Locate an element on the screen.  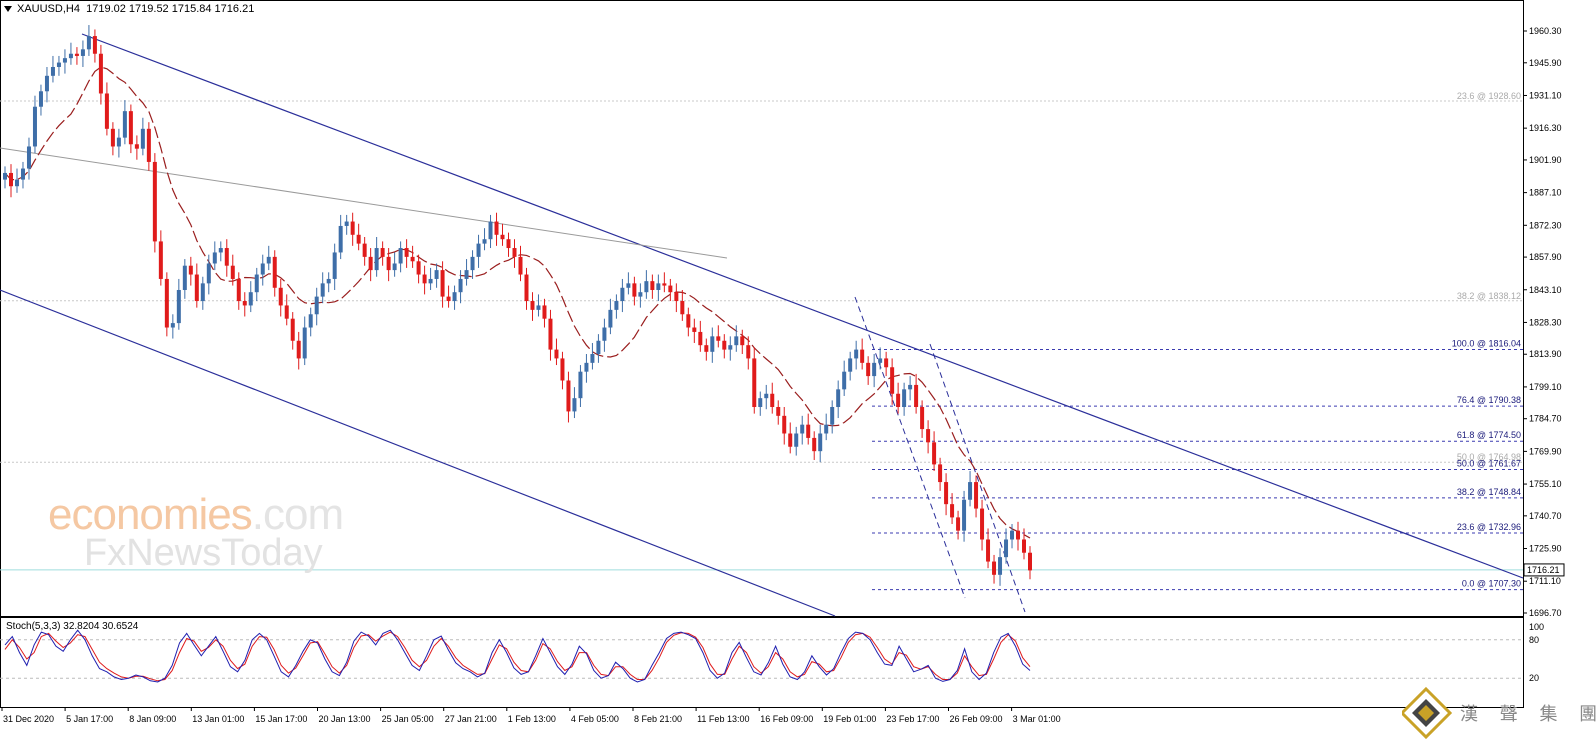
time-tick-label-10: 8 Feb 21:00 is located at coordinates (658, 719).